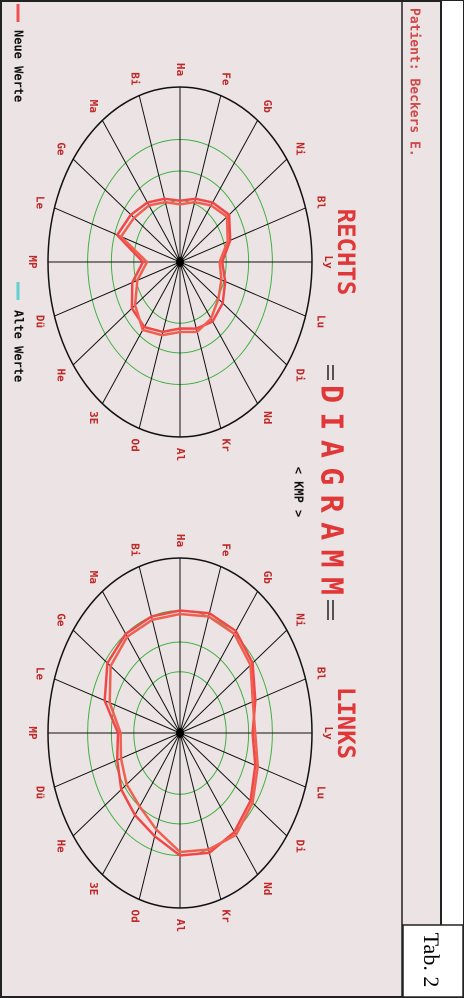  What do you see at coordinates (346, 252) in the screenshot?
I see `diagram-title: RECHTS` at bounding box center [346, 252].